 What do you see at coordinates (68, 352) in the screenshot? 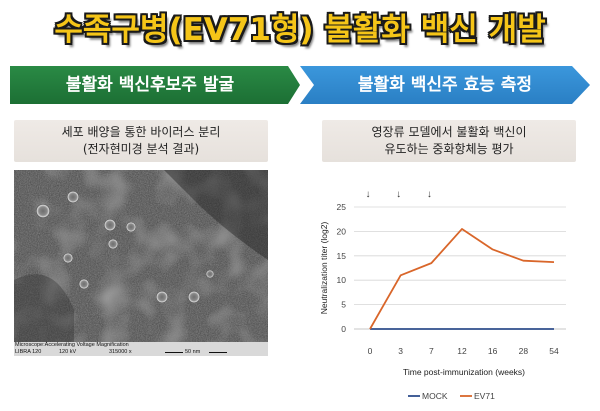
I see `micrograph-voltage: 120 kV` at bounding box center [68, 352].